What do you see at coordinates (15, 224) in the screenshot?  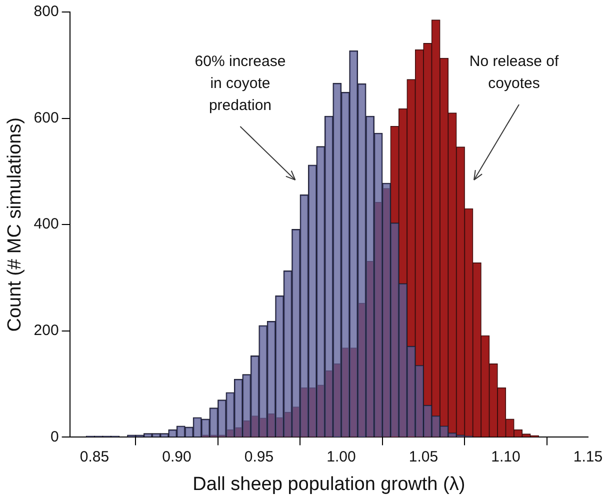 I see `y-axis-title: Count (# MC simulations)` at bounding box center [15, 224].